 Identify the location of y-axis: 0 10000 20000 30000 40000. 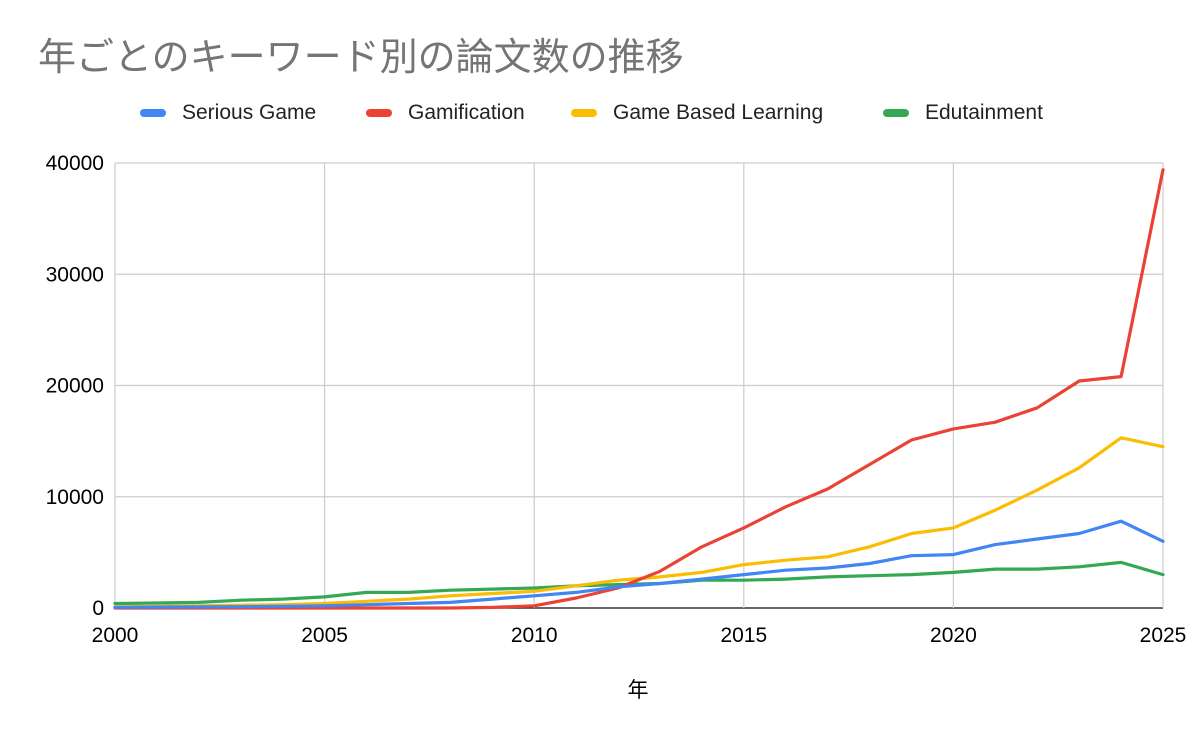
(75, 386).